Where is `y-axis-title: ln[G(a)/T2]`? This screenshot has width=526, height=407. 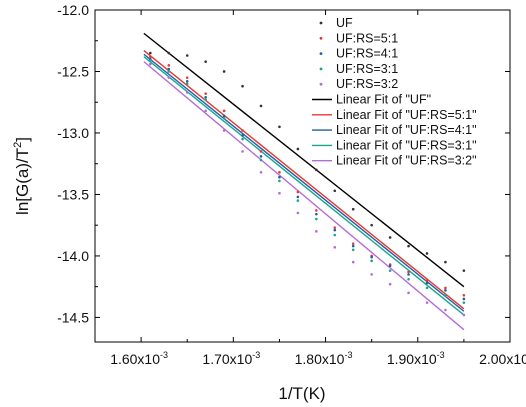 y-axis-title: ln[G(a)/T2] is located at coordinates (22, 176).